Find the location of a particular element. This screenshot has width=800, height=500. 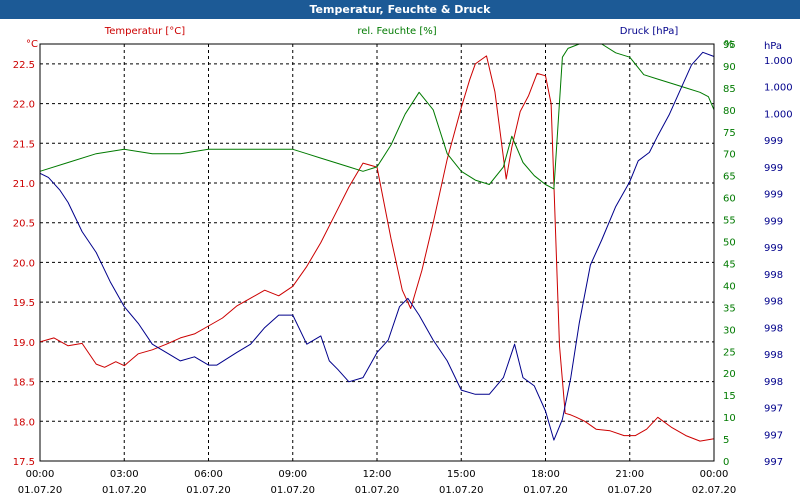

humidity-tick-label: 65 is located at coordinates (729, 177).